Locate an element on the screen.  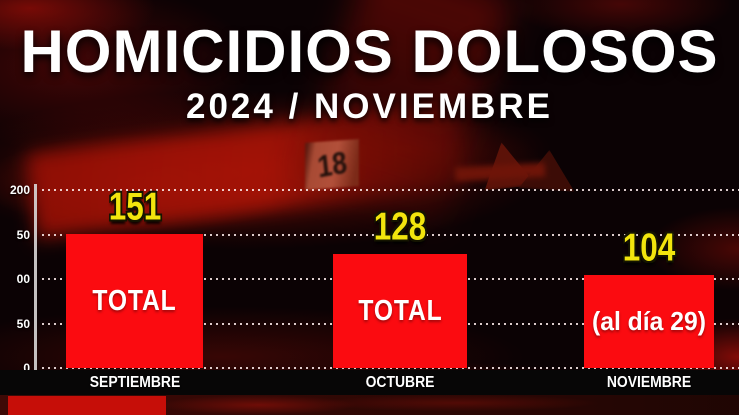
bar-inner-label-noviembre: (al día 29) is located at coordinates (649, 321).